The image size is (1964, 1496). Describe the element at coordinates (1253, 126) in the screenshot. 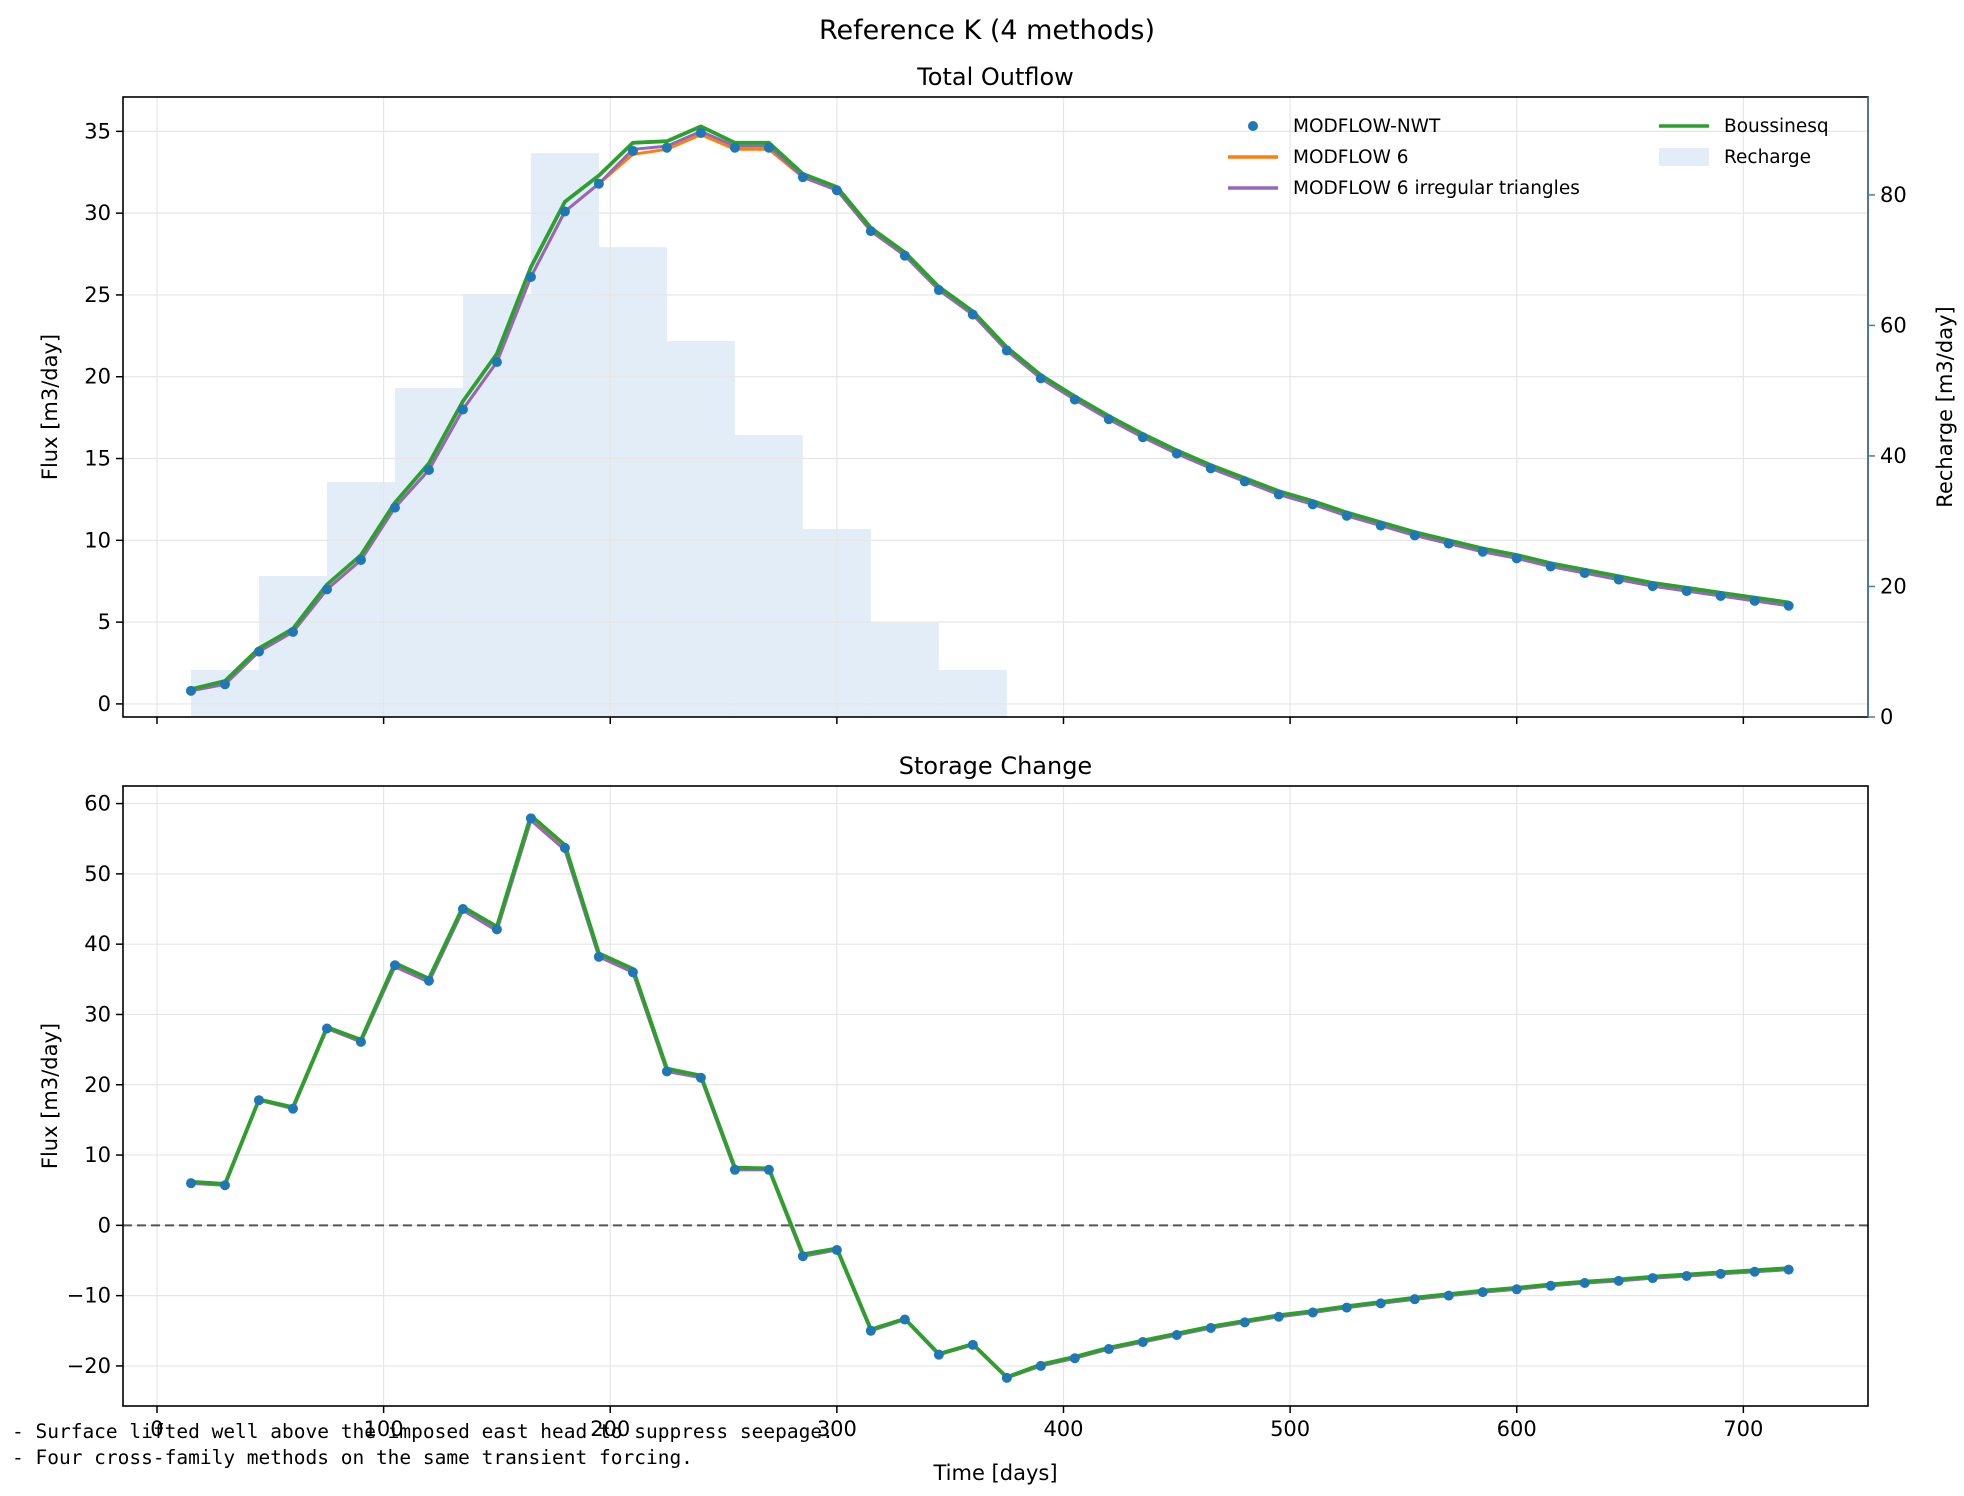

I see `legend-marker-modflow-nwt` at that location.